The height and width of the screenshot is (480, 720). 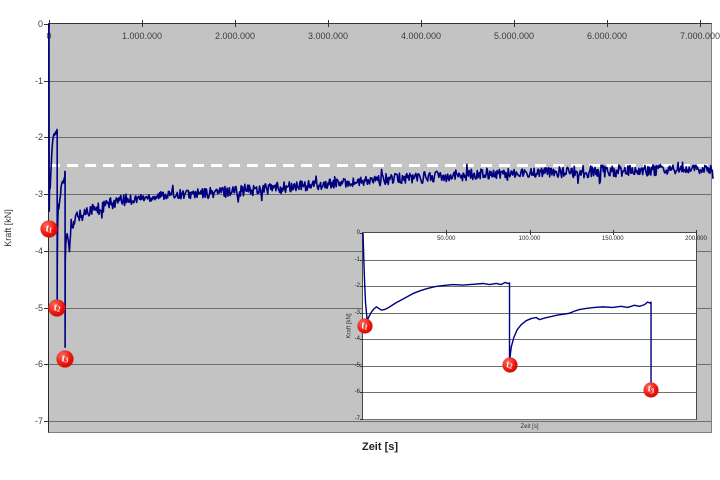 I want to click on x-tick-label: 200.000, so click(x=696, y=239).